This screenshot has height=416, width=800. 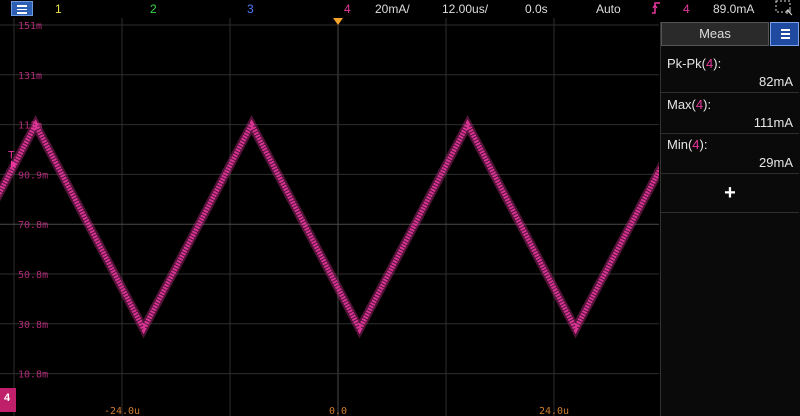 What do you see at coordinates (730, 153) in the screenshot?
I see `measurement-min: Min(4): 29mA` at bounding box center [730, 153].